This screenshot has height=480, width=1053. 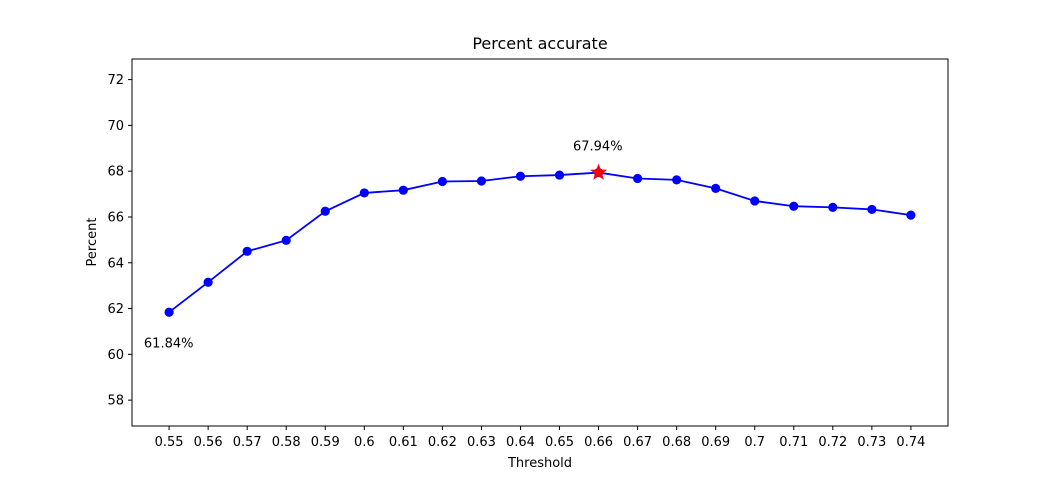 What do you see at coordinates (442, 442) in the screenshot?
I see `x-tick-label: 0.62` at bounding box center [442, 442].